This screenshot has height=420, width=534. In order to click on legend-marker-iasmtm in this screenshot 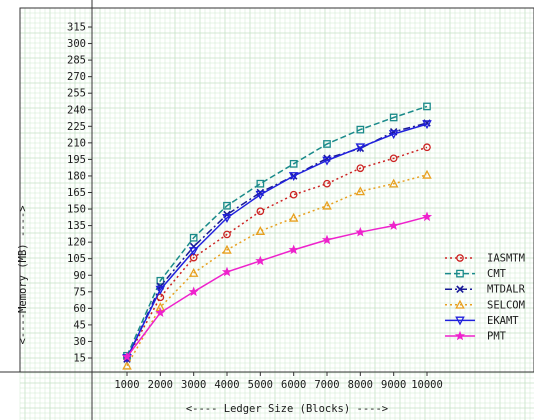, I will do `click(460, 258)`.